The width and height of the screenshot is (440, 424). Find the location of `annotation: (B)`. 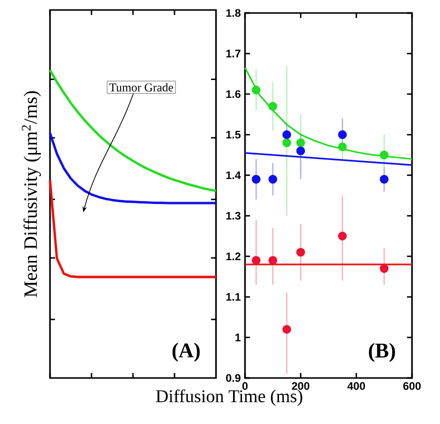

annotation: (B) is located at coordinates (381, 352).